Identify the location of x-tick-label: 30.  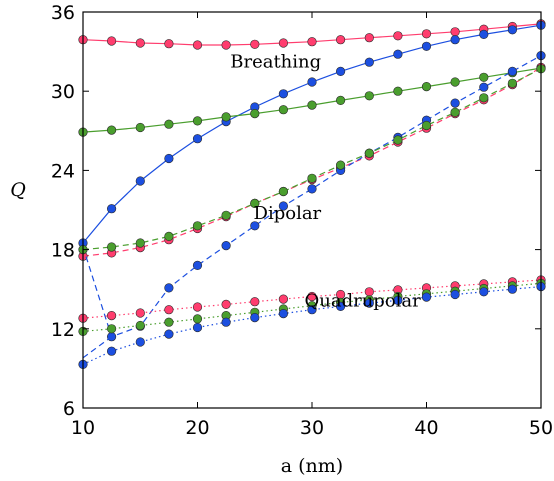
(312, 428).